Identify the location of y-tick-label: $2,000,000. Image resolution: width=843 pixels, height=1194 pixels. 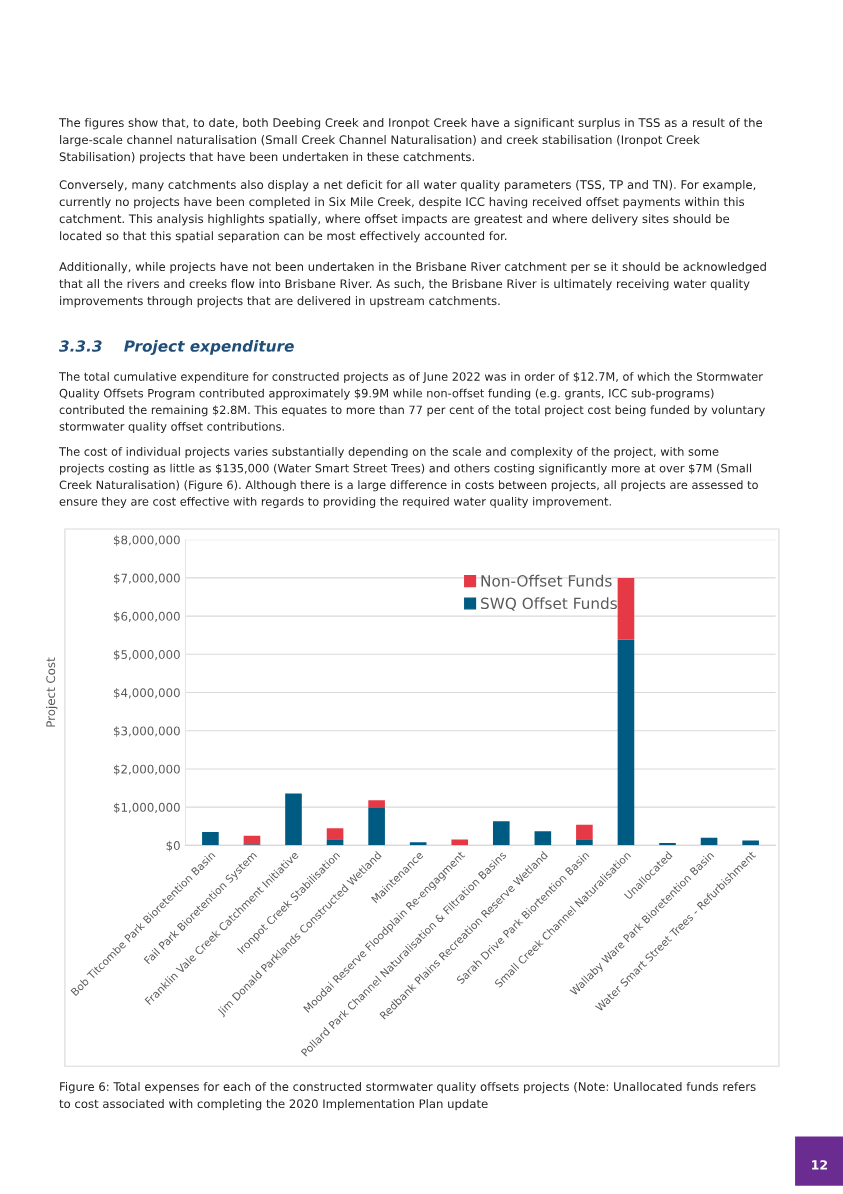
(146, 770).